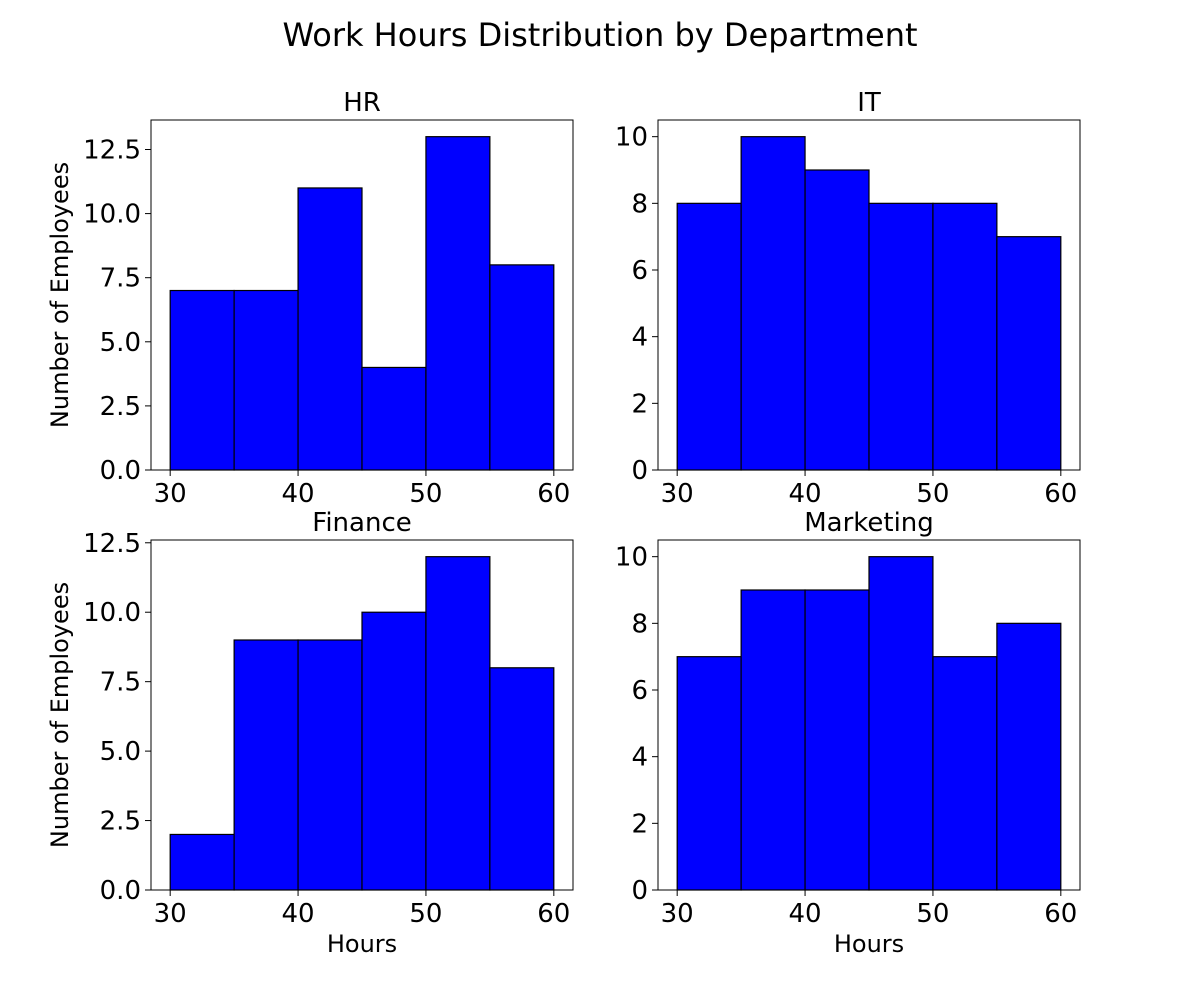 This screenshot has width=1200, height=1000. Describe the element at coordinates (362, 103) in the screenshot. I see `subplot-title: HR` at that location.